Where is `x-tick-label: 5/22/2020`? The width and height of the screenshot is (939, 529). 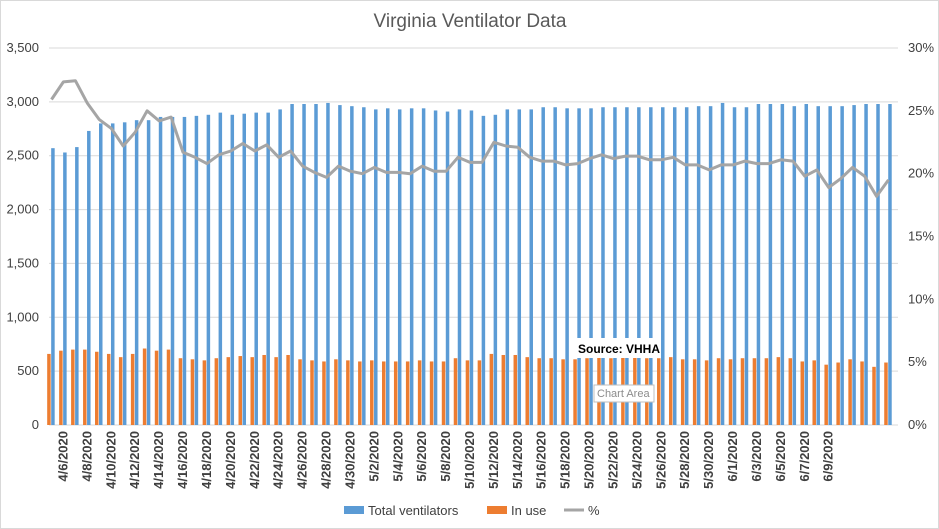 x-tick-label: 5/22/2020 is located at coordinates (613, 460).